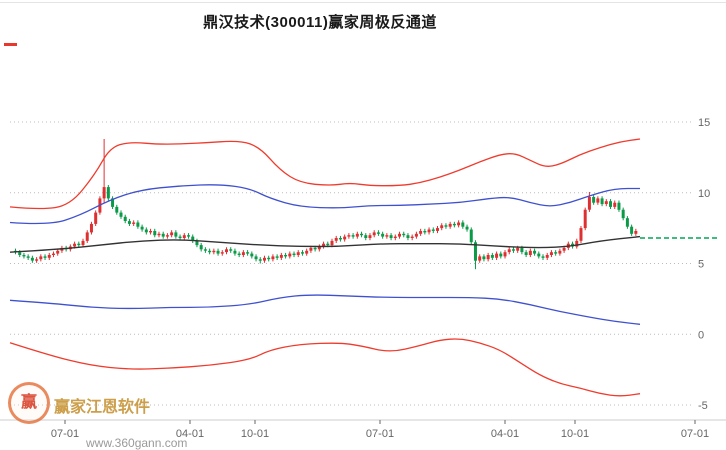  I want to click on y-axis-label: 15, so click(704, 123).